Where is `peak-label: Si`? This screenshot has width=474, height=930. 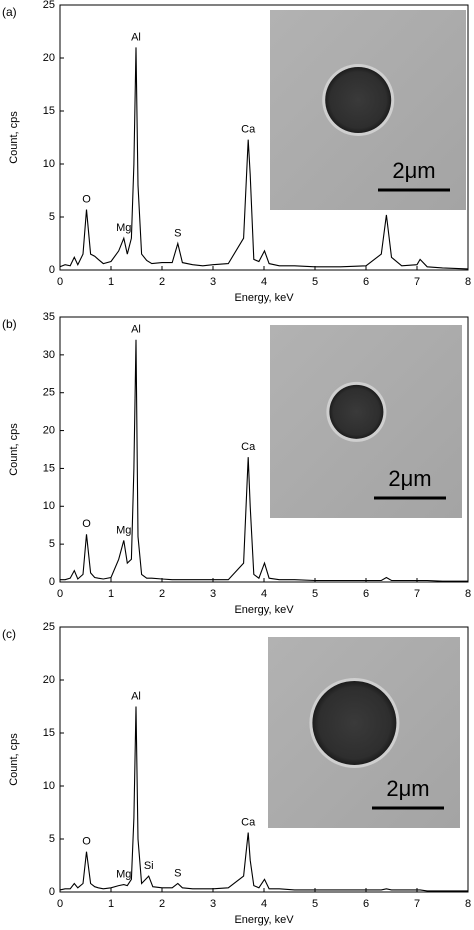 peak-label: Si is located at coordinates (149, 866).